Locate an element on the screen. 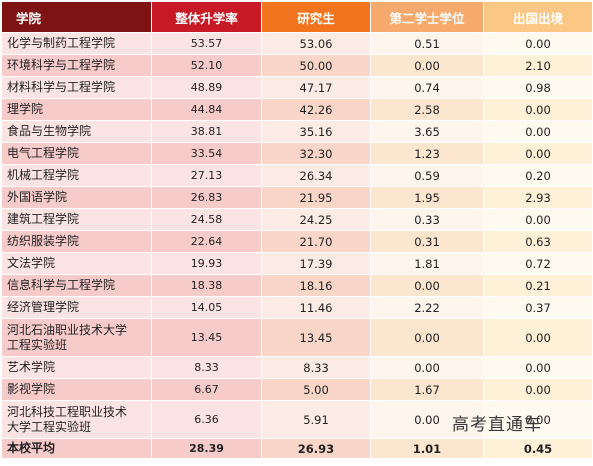 The height and width of the screenshot is (466, 593). postgrad-rate: 42.26 is located at coordinates (316, 109).